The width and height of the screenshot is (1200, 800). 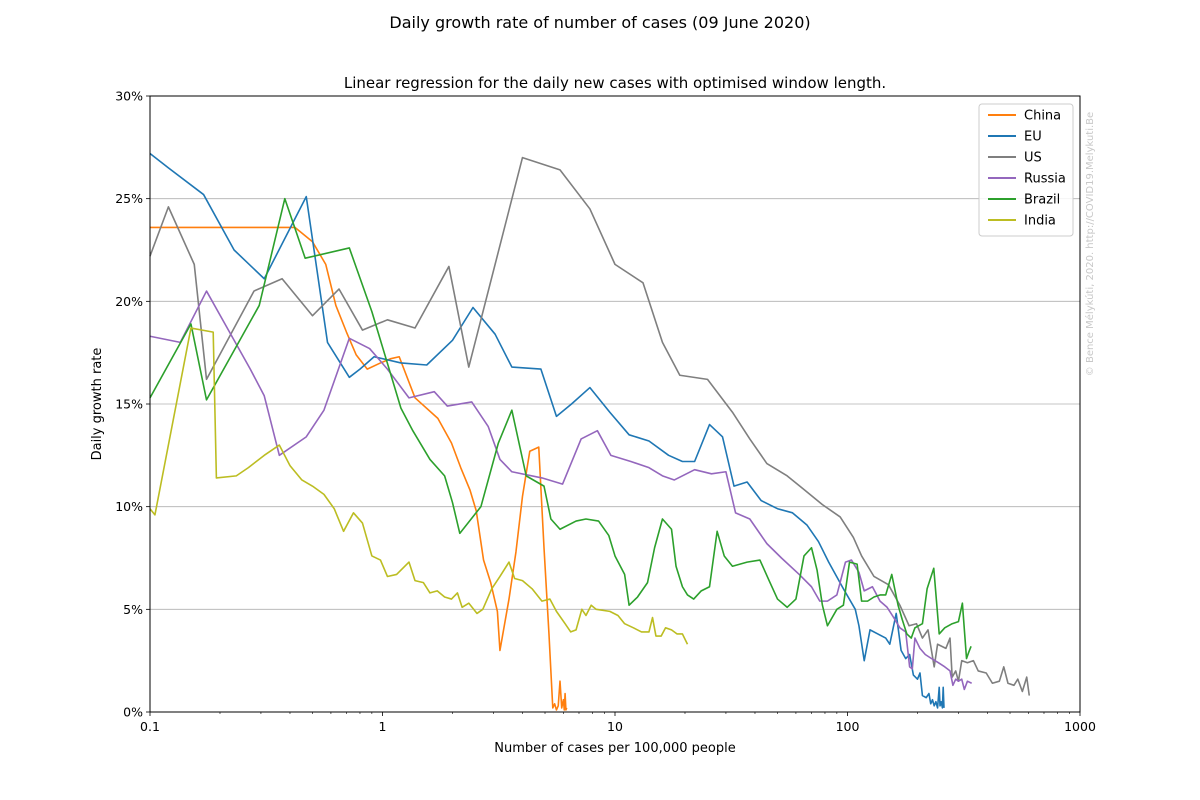 I want to click on legend-label-russia: Russia, so click(x=1045, y=179).